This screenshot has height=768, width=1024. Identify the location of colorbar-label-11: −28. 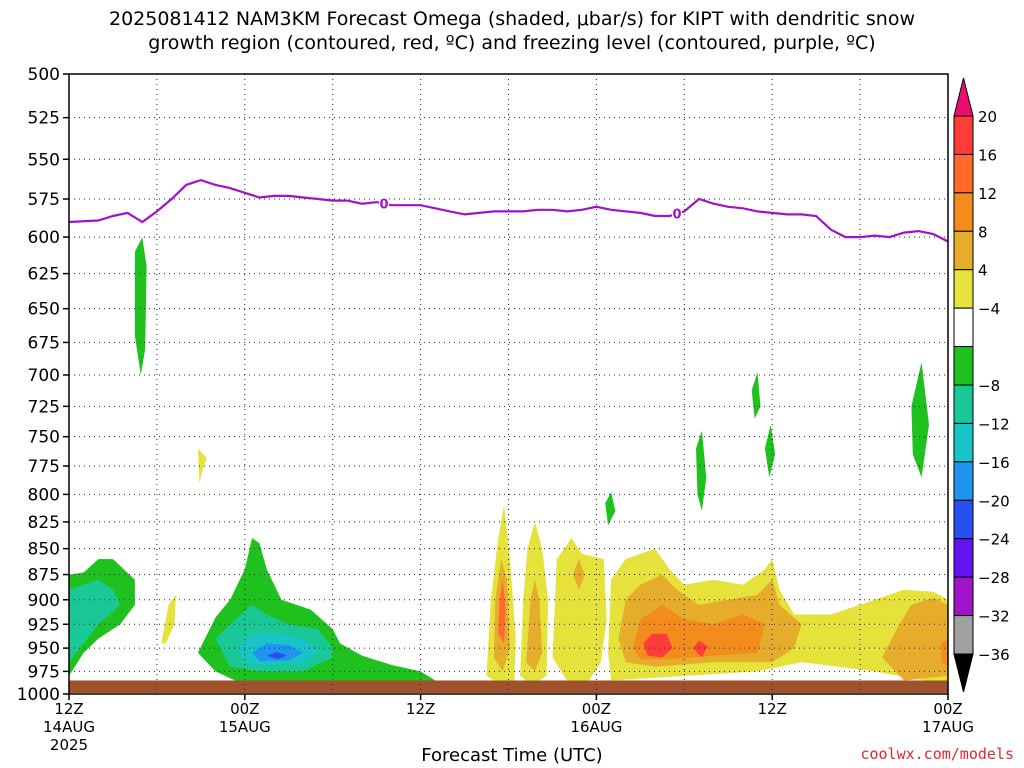
(994, 578).